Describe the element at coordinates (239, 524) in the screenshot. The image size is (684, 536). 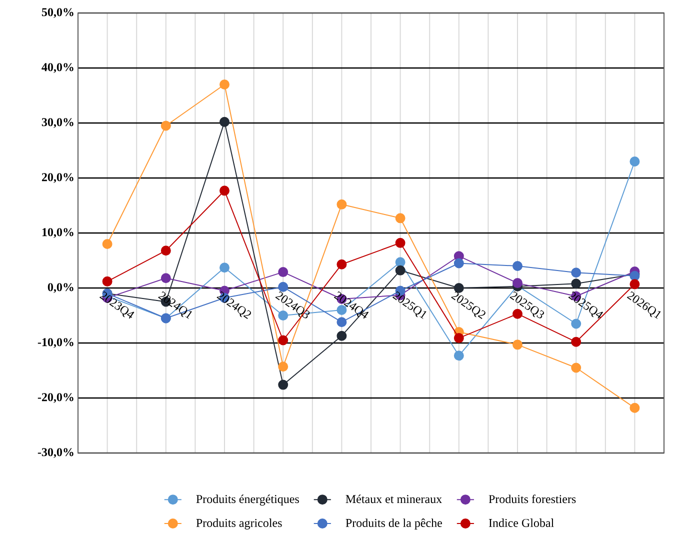
I see `legend-label: Produits agricoles` at that location.